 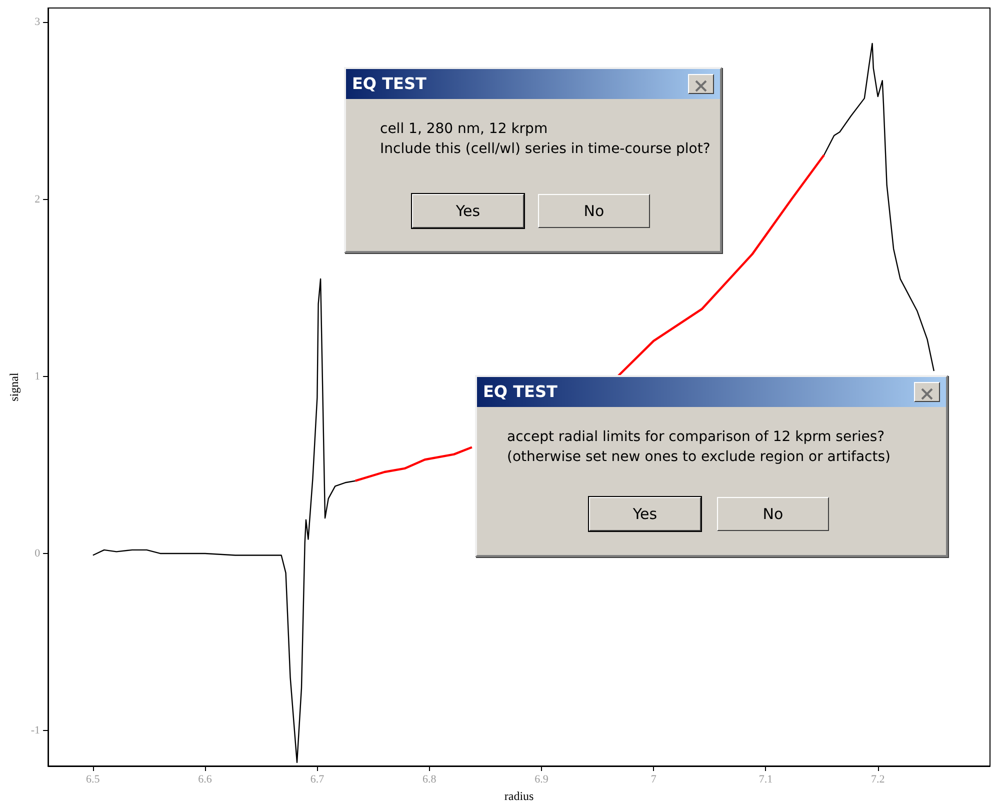 What do you see at coordinates (37, 553) in the screenshot?
I see `y-tick-label: 0` at bounding box center [37, 553].